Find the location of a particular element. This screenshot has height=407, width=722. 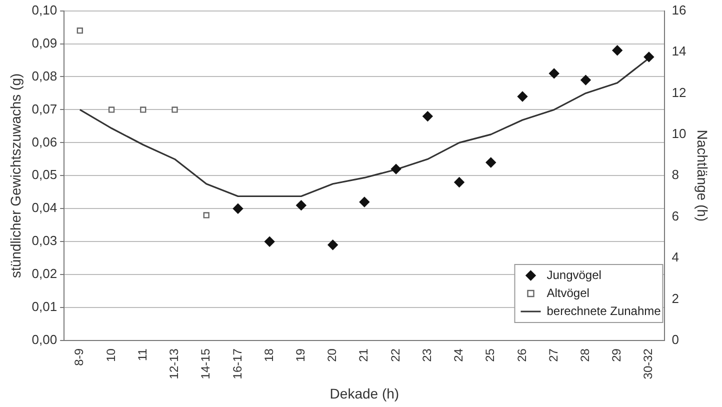

y-tick-label: 0,09 is located at coordinates (45, 42).